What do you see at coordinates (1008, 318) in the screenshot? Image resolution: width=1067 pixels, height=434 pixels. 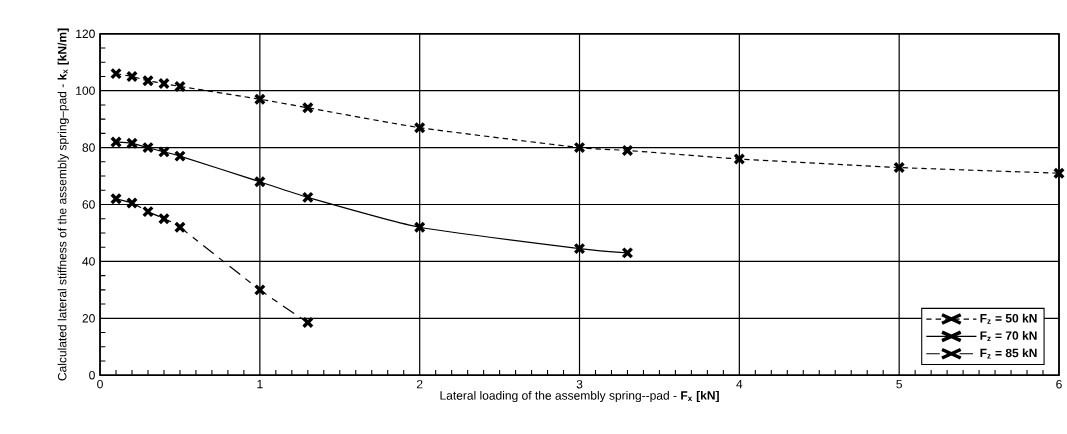 I see `legend-label: F$_{z}$ = 50 kN` at bounding box center [1008, 318].